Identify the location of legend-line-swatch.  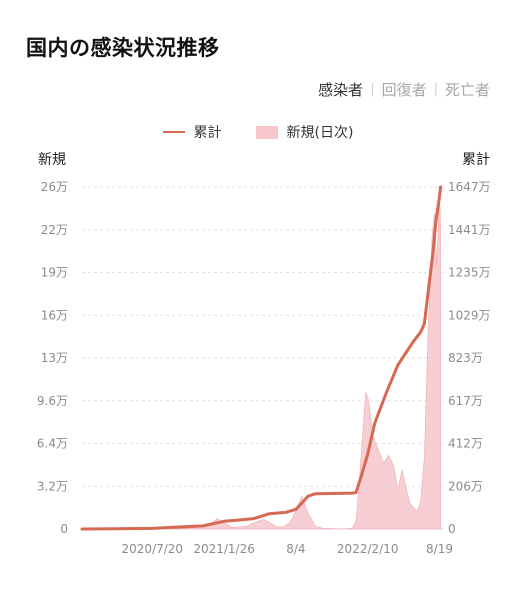
(173, 132).